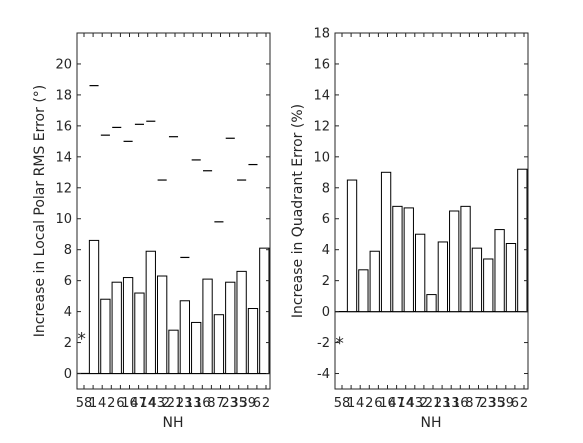 The width and height of the screenshot is (583, 443). I want to click on left-x-tick-label: 58, so click(84, 403).